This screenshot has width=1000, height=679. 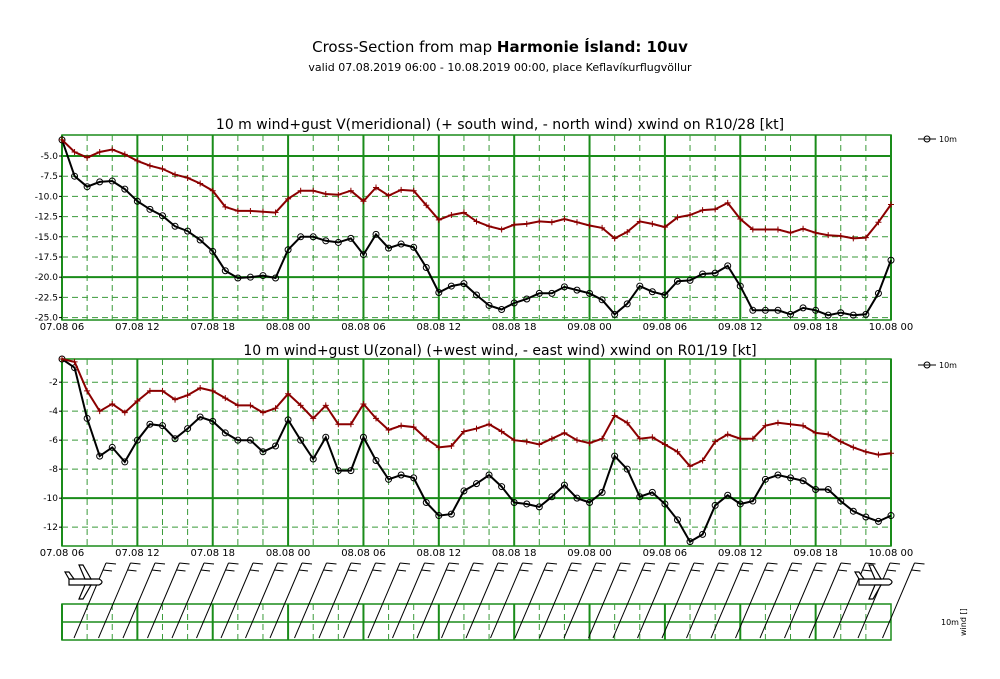 I want to click on wind-barb-panel: 10m wind [], so click(x=514, y=601).